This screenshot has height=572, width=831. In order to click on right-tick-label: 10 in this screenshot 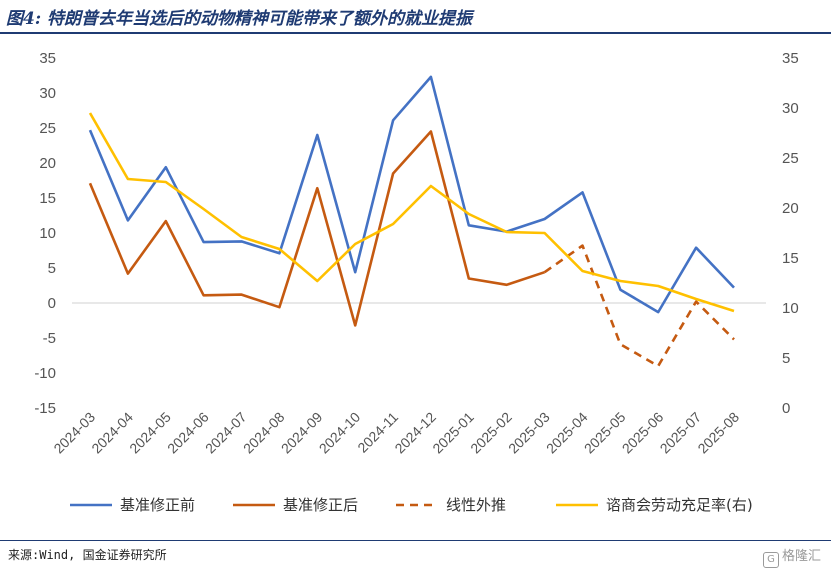, I will do `click(790, 308)`.